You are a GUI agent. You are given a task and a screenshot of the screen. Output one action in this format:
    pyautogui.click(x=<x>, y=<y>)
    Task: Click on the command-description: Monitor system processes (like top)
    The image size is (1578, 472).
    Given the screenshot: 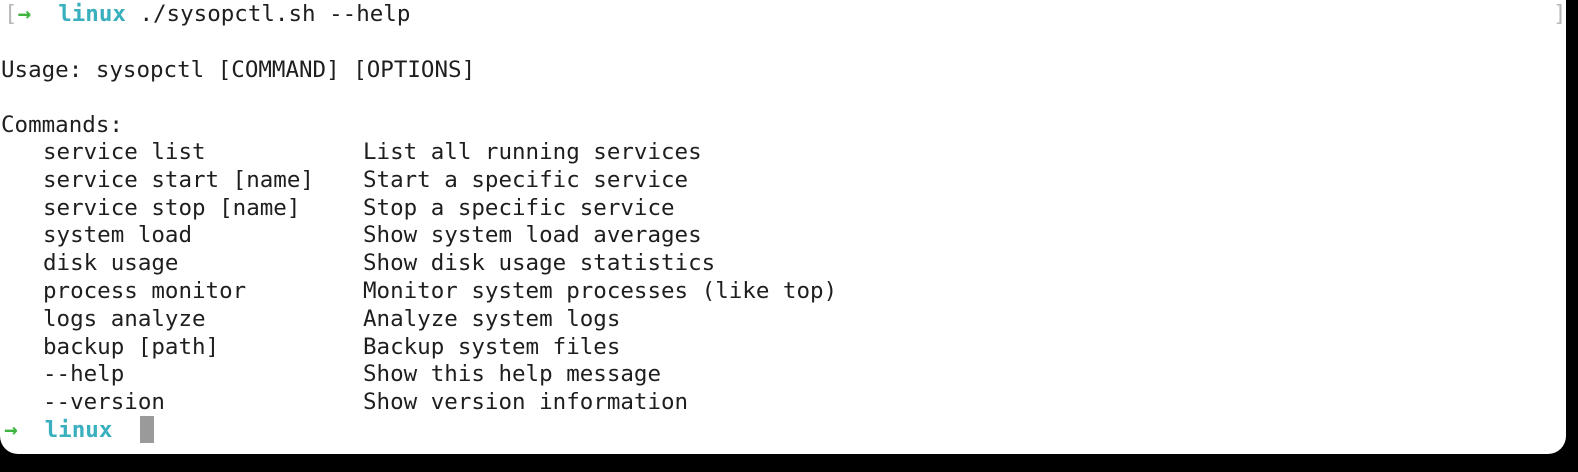 What is the action you would take?
    pyautogui.click(x=600, y=291)
    